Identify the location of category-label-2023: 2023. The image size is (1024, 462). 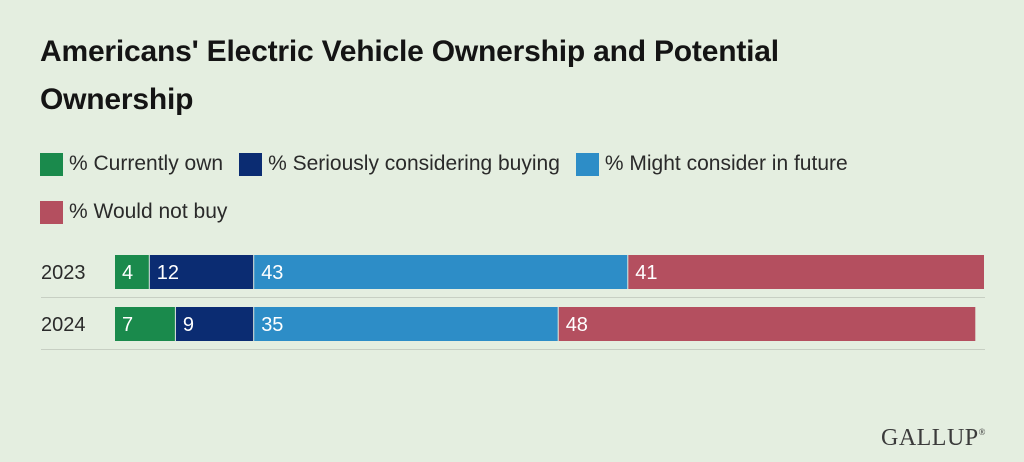
(63, 273).